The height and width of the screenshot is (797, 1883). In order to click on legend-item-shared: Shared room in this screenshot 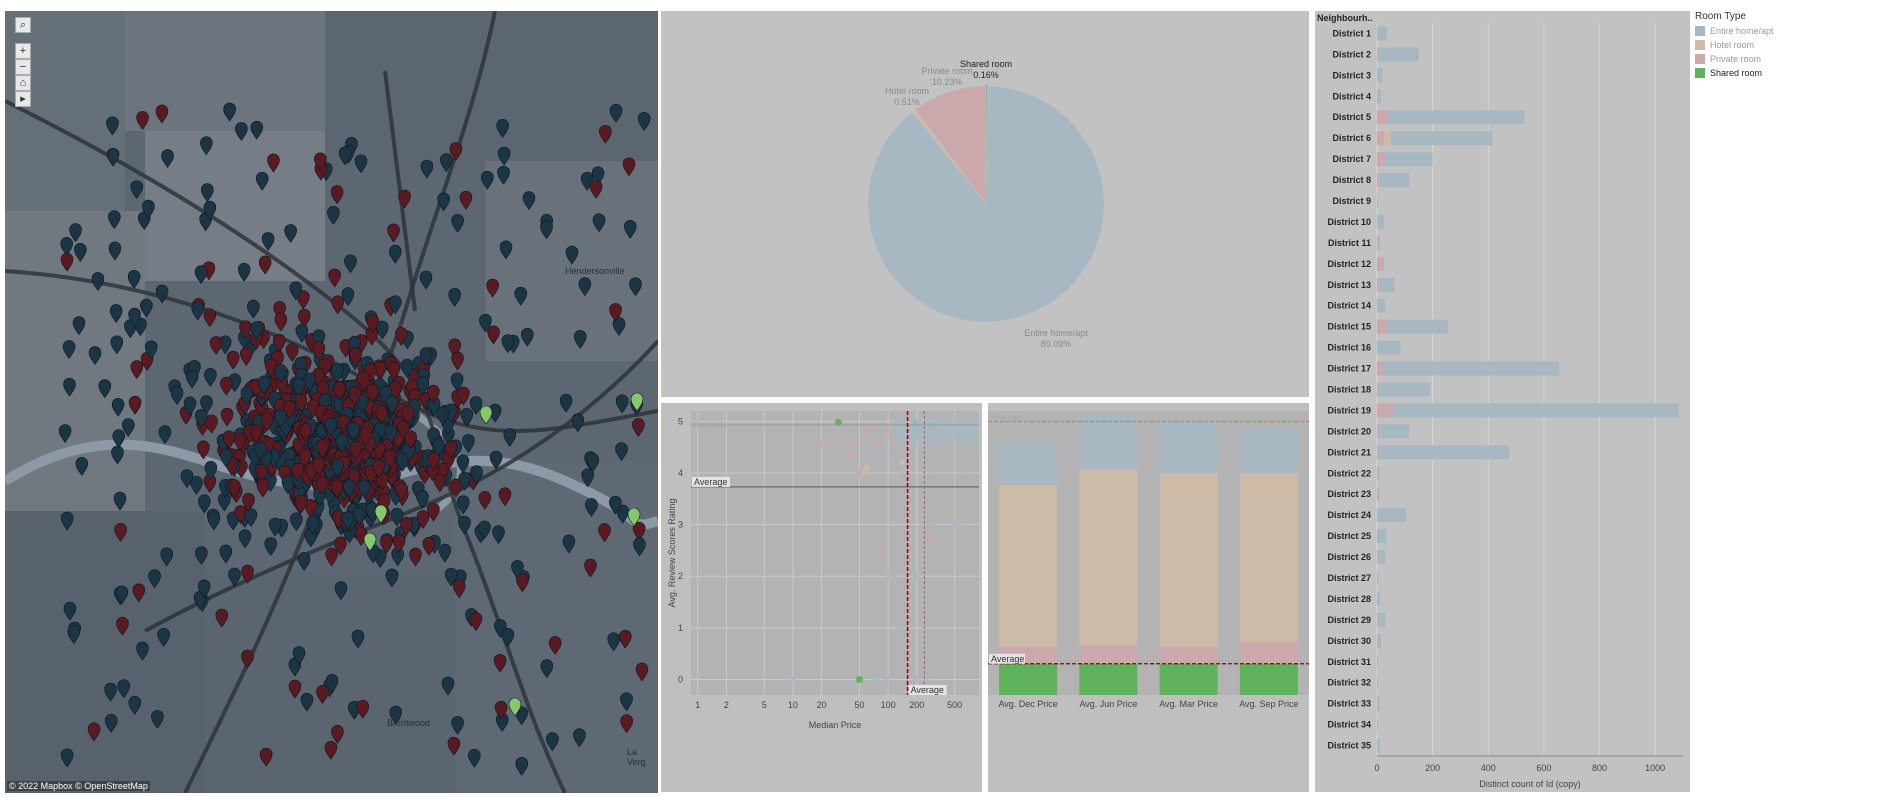, I will do `click(1787, 72)`.